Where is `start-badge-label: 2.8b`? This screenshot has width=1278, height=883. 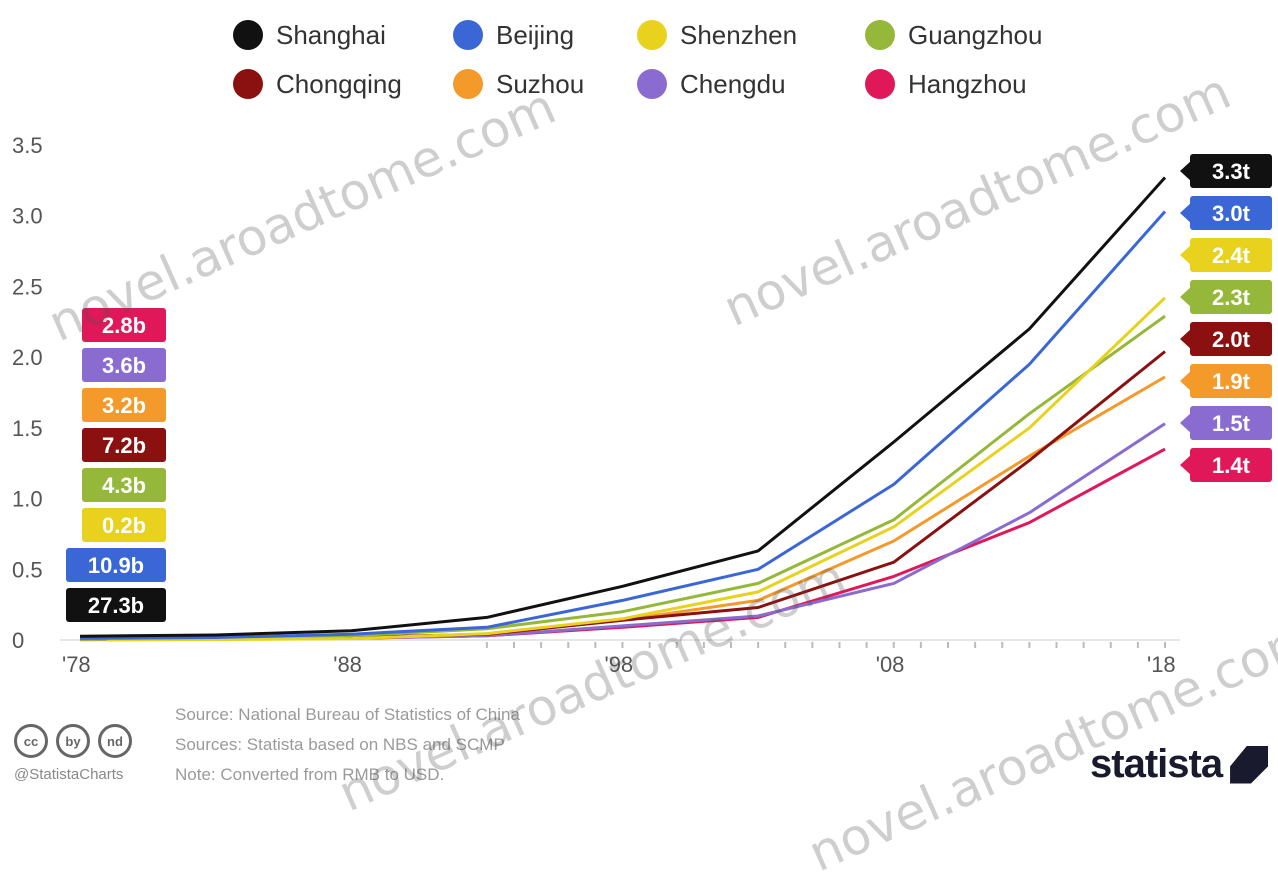 start-badge-label: 2.8b is located at coordinates (124, 325).